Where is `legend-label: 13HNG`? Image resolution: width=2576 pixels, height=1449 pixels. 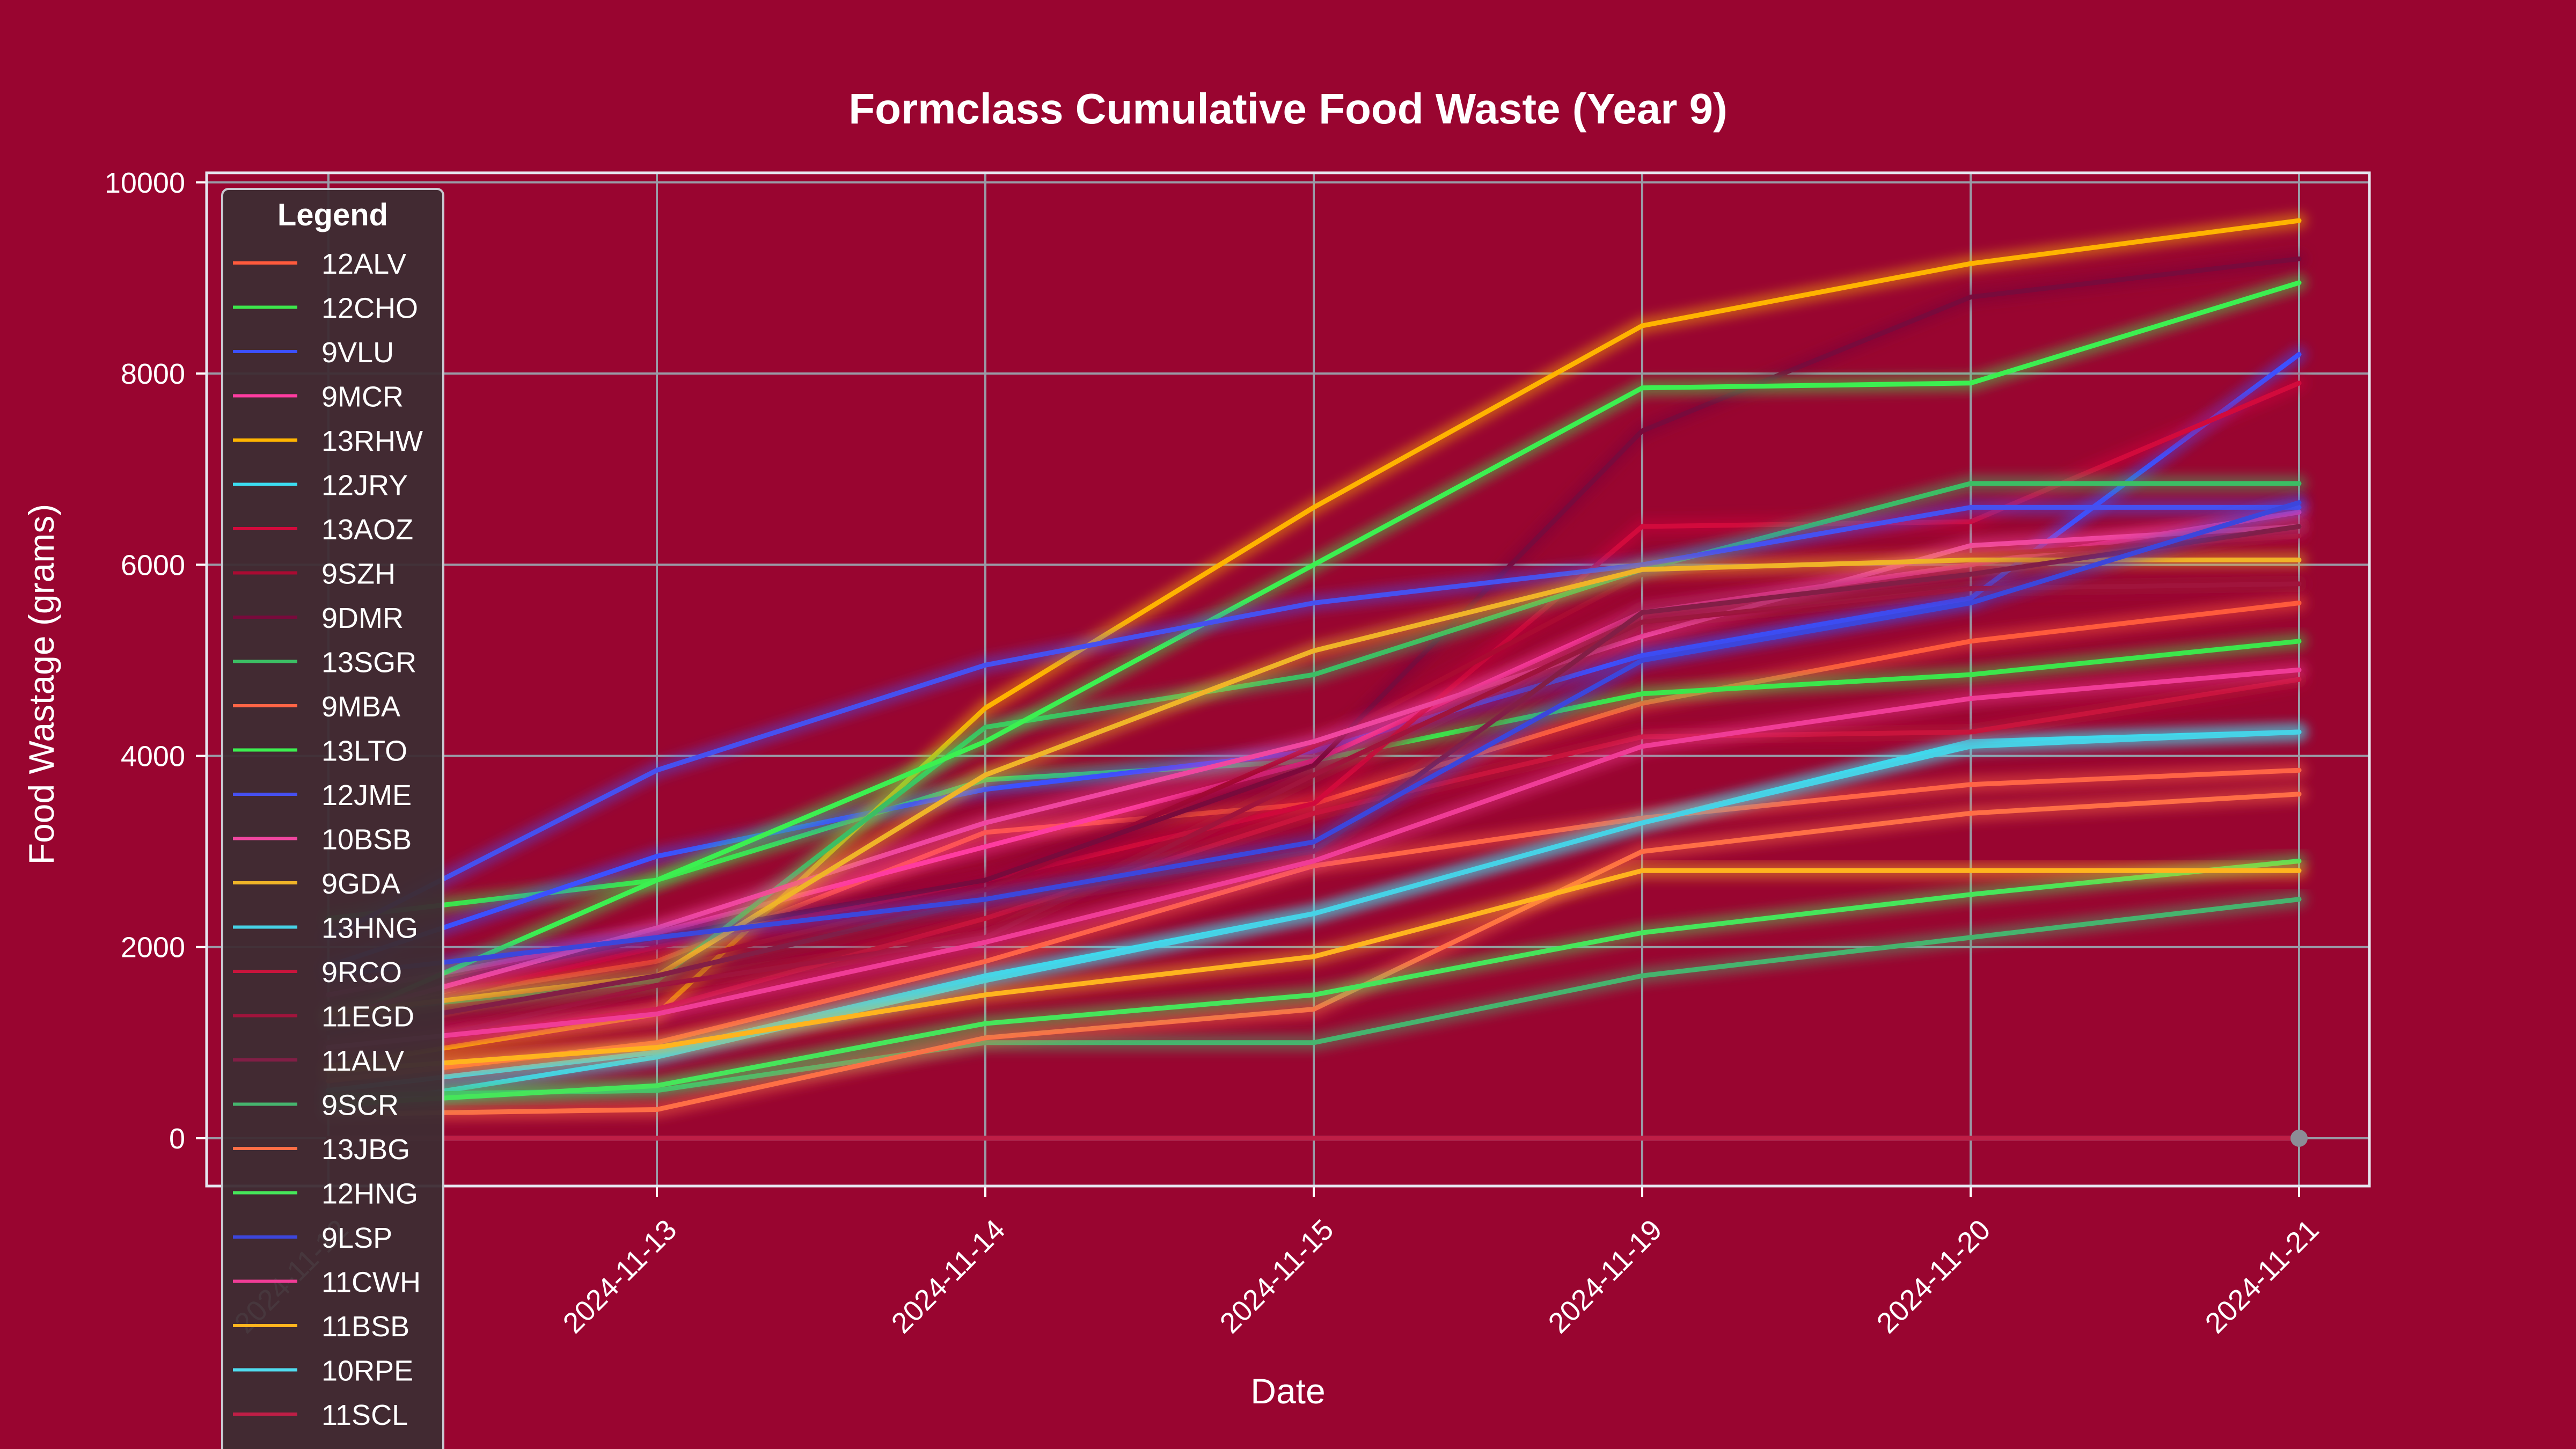
legend-label: 13HNG is located at coordinates (369, 928).